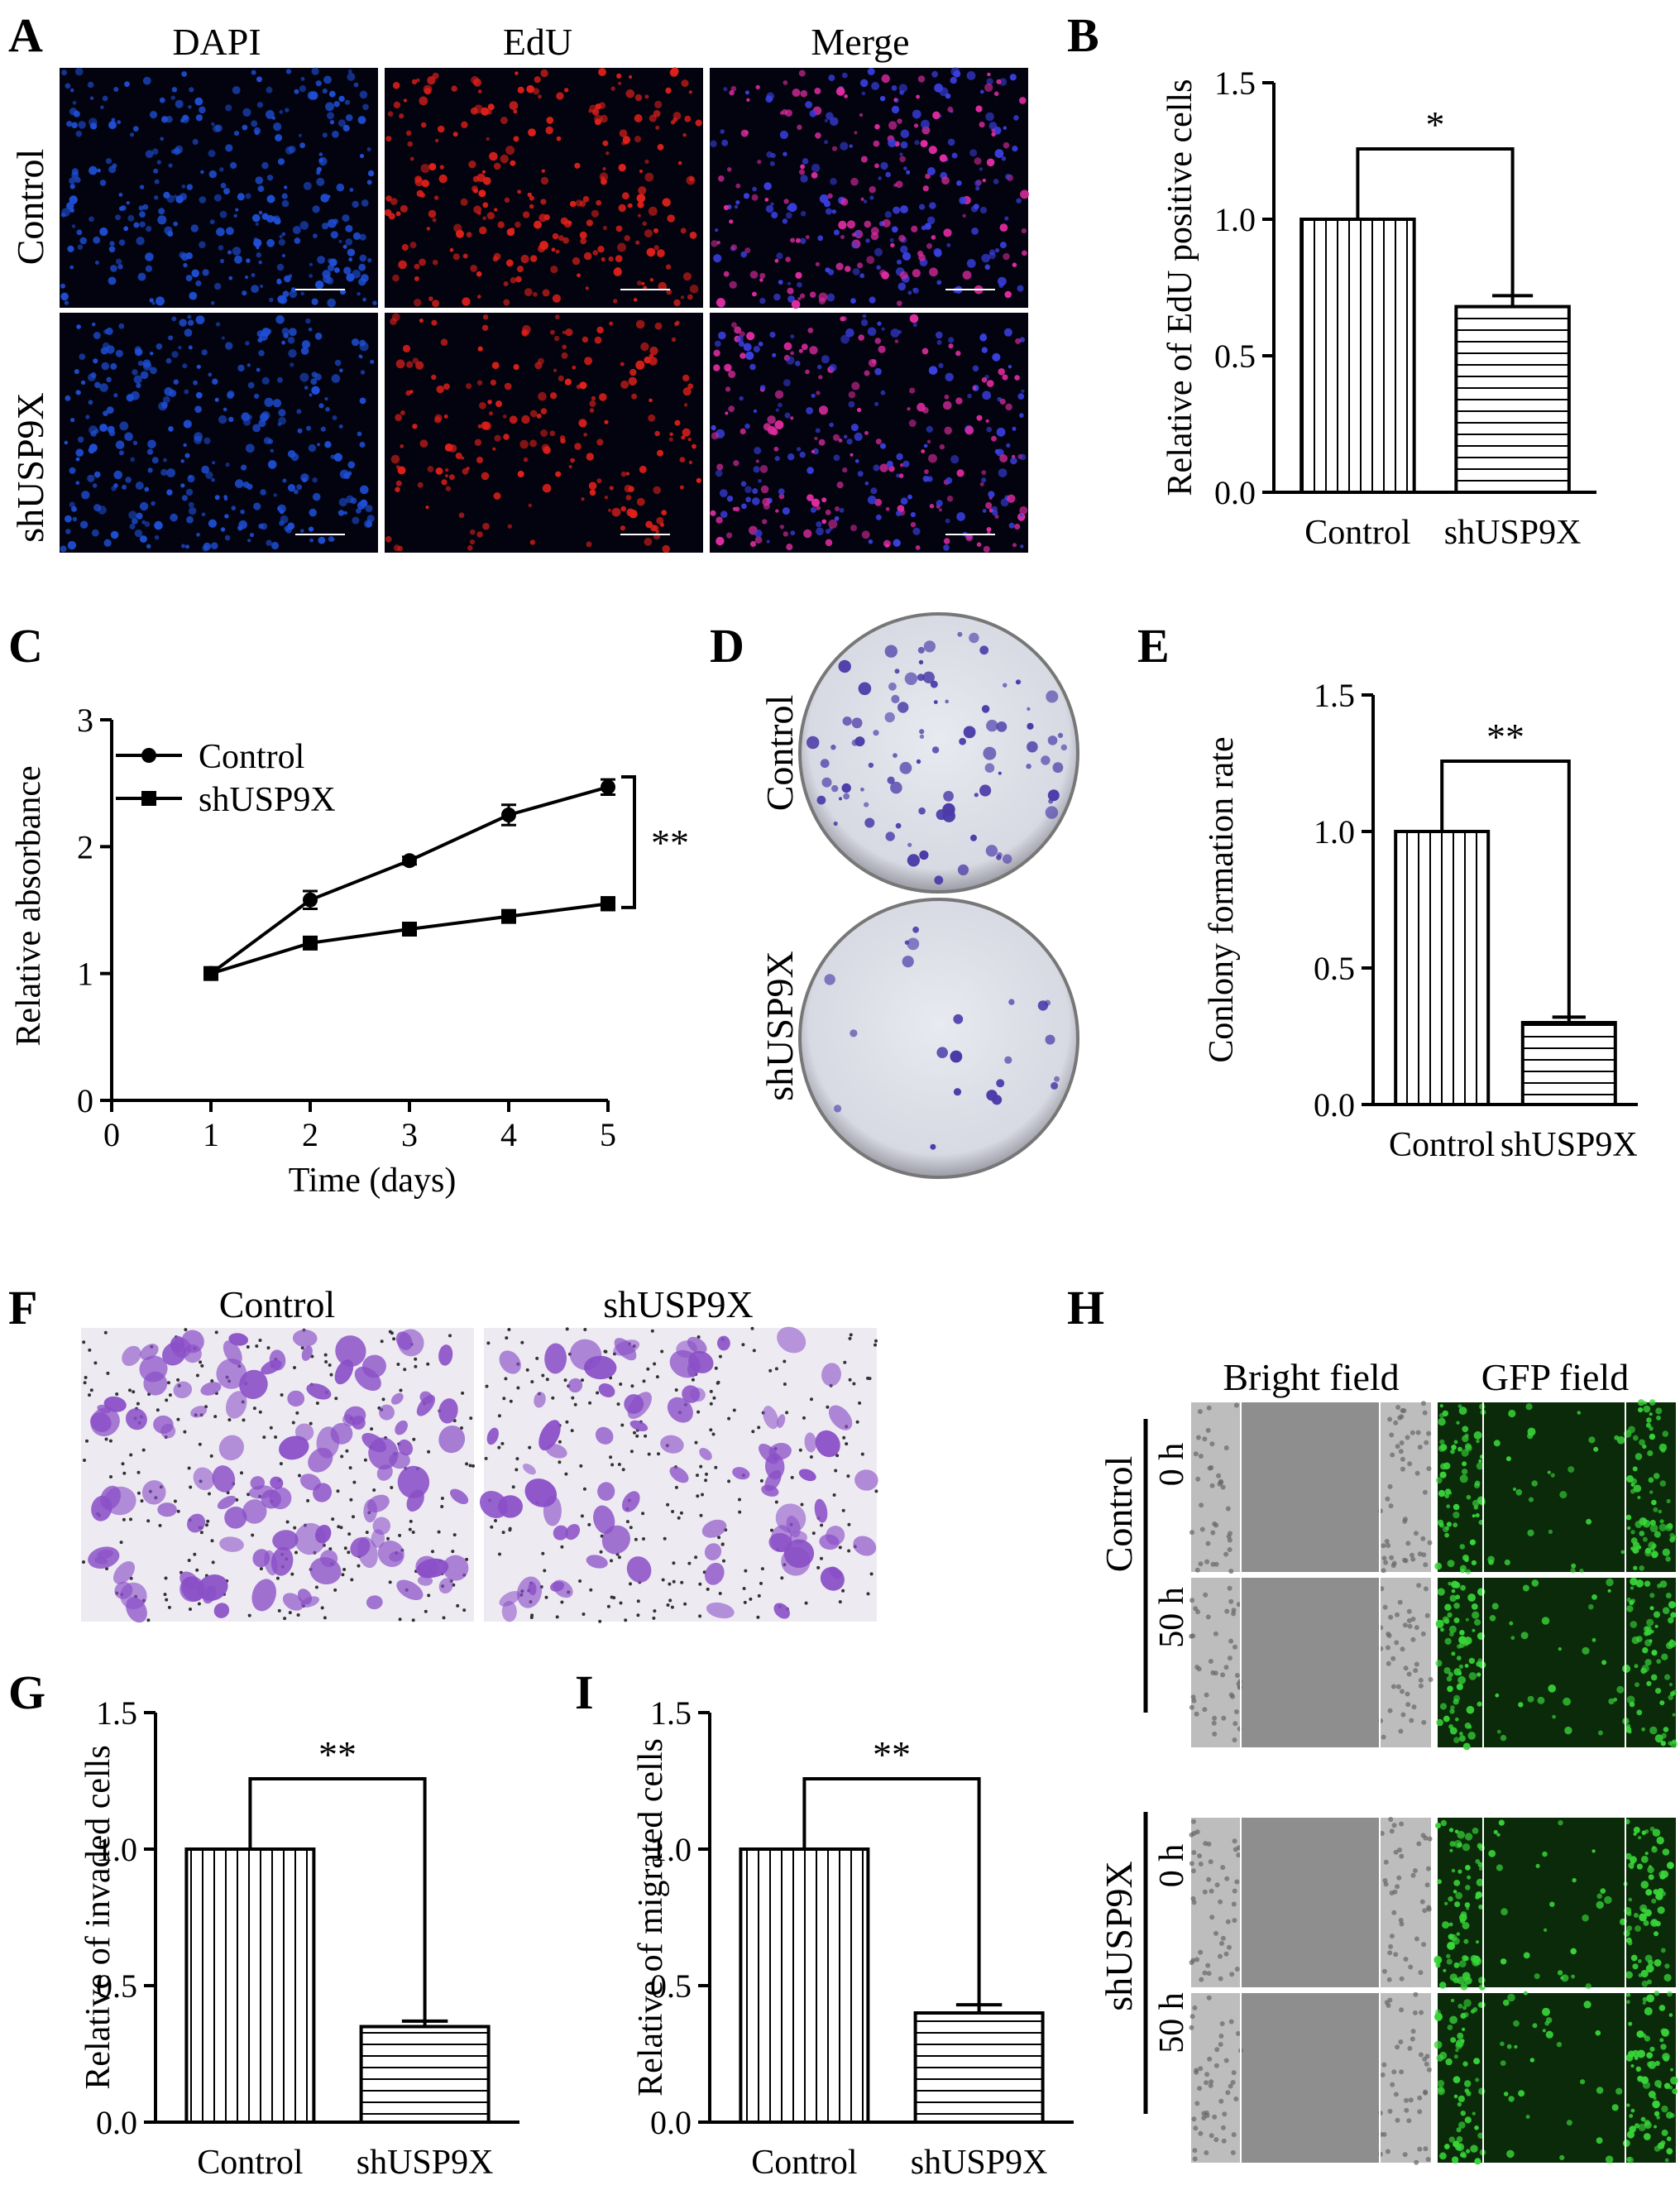  What do you see at coordinates (1555, 1905) in the screenshot?
I see `gfp-field-image` at bounding box center [1555, 1905].